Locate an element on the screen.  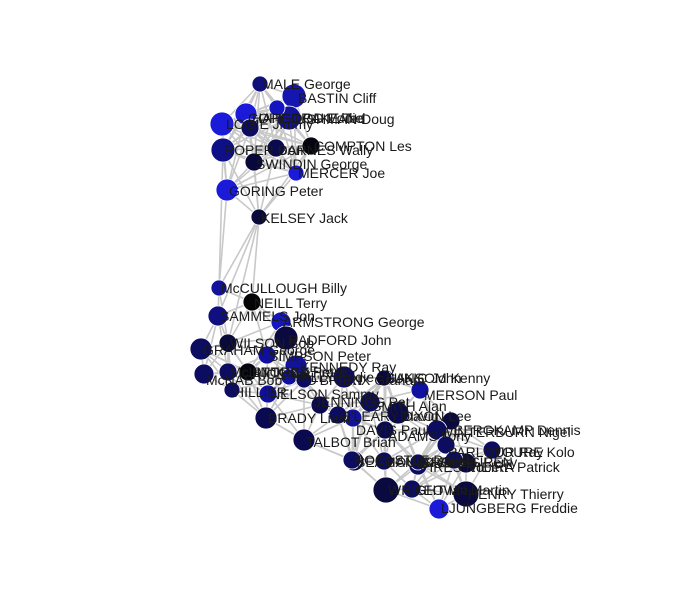
node-brady is located at coordinates (266, 418).